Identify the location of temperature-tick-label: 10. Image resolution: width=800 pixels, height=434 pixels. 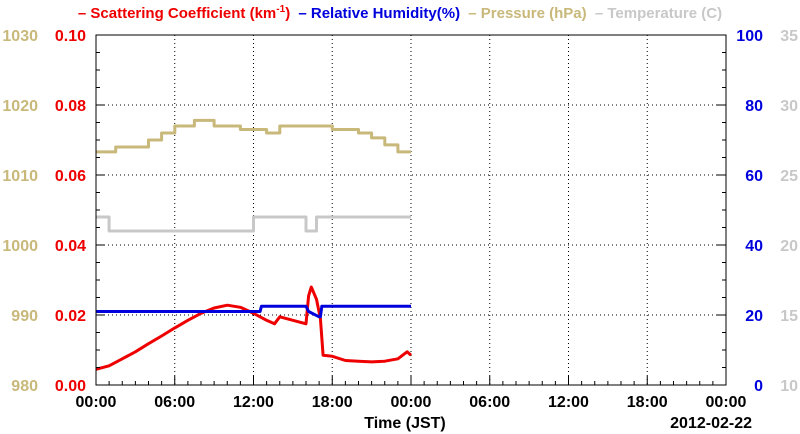
(789, 386).